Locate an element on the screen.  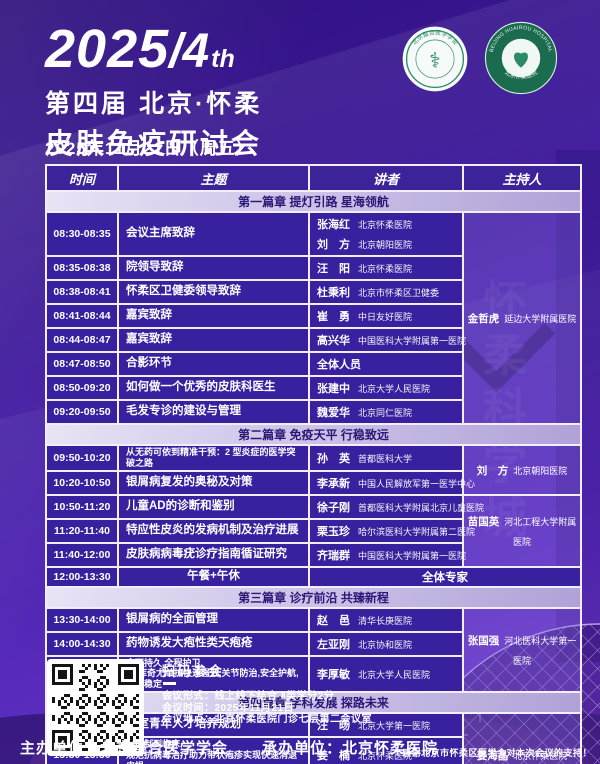
speaker-cell: 张建中 北京大学人民医院 is located at coordinates (386, 388).